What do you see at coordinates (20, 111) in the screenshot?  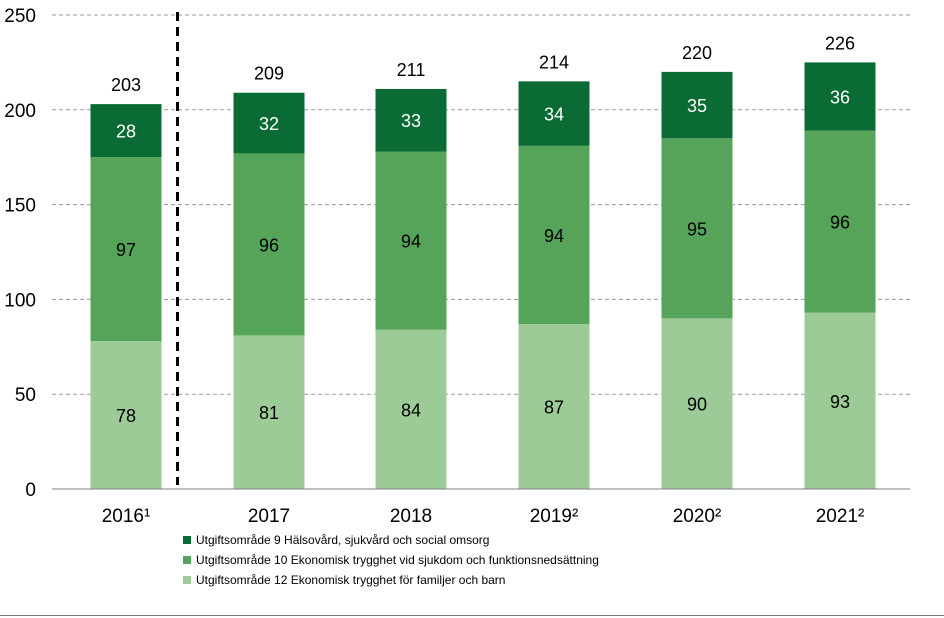 I see `y-tick-label: 200` at bounding box center [20, 111].